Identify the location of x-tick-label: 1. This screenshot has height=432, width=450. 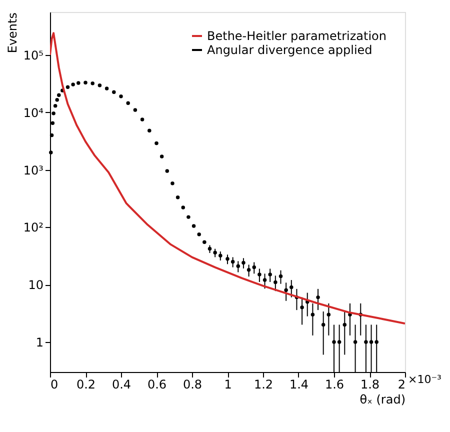
(228, 385).